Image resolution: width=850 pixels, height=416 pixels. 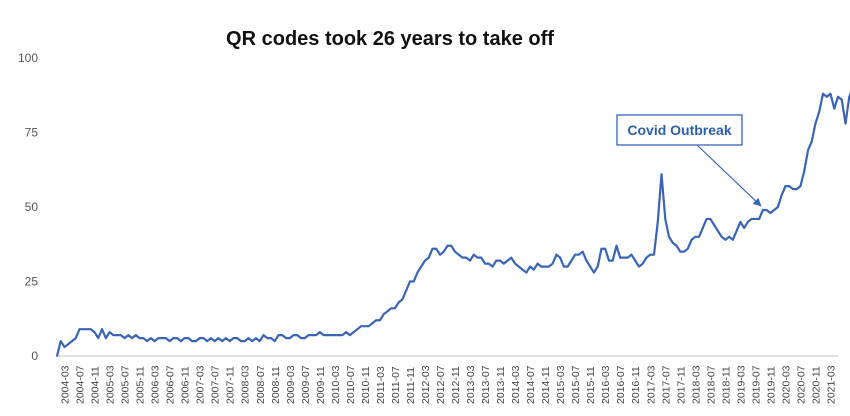 What do you see at coordinates (441, 384) in the screenshot?
I see `x-tick-label: 2012-07` at bounding box center [441, 384].